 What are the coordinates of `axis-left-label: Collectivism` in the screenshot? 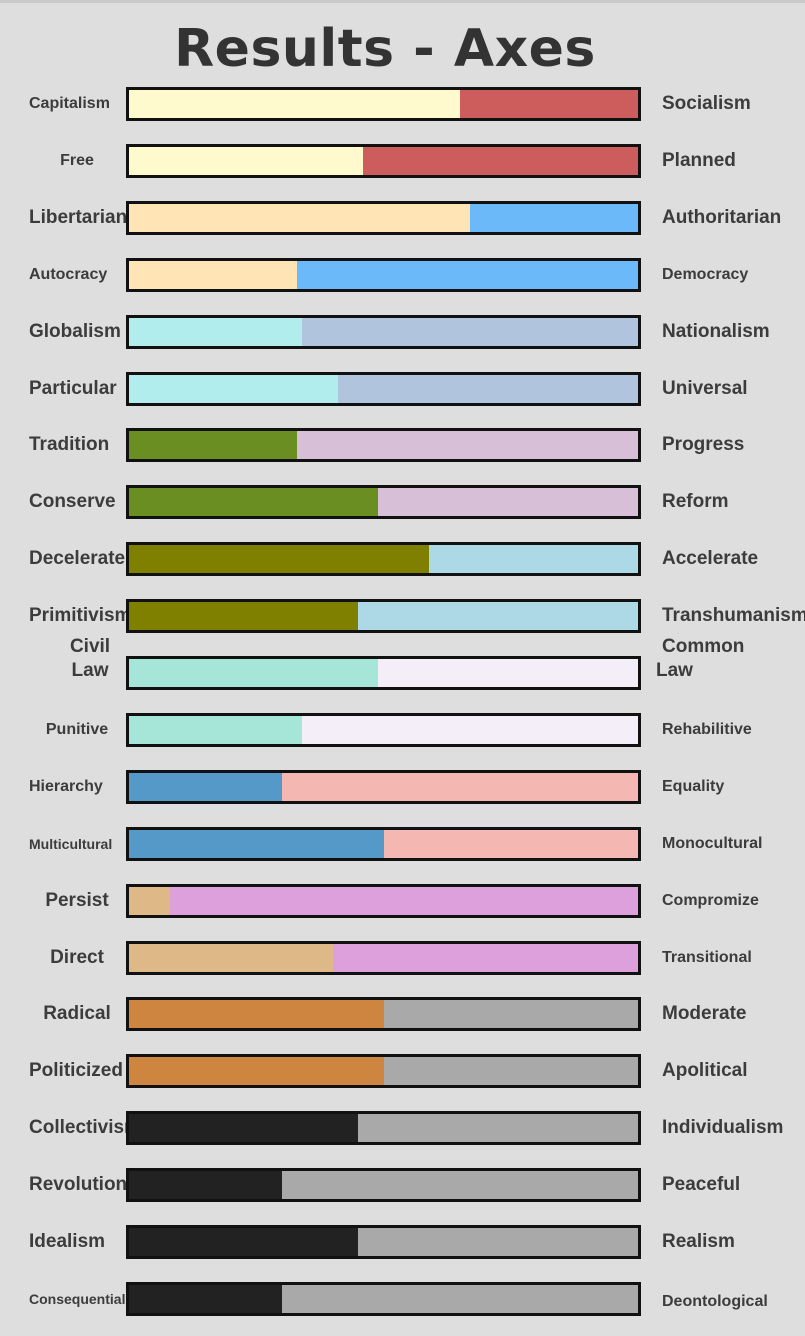 It's located at (77, 1127).